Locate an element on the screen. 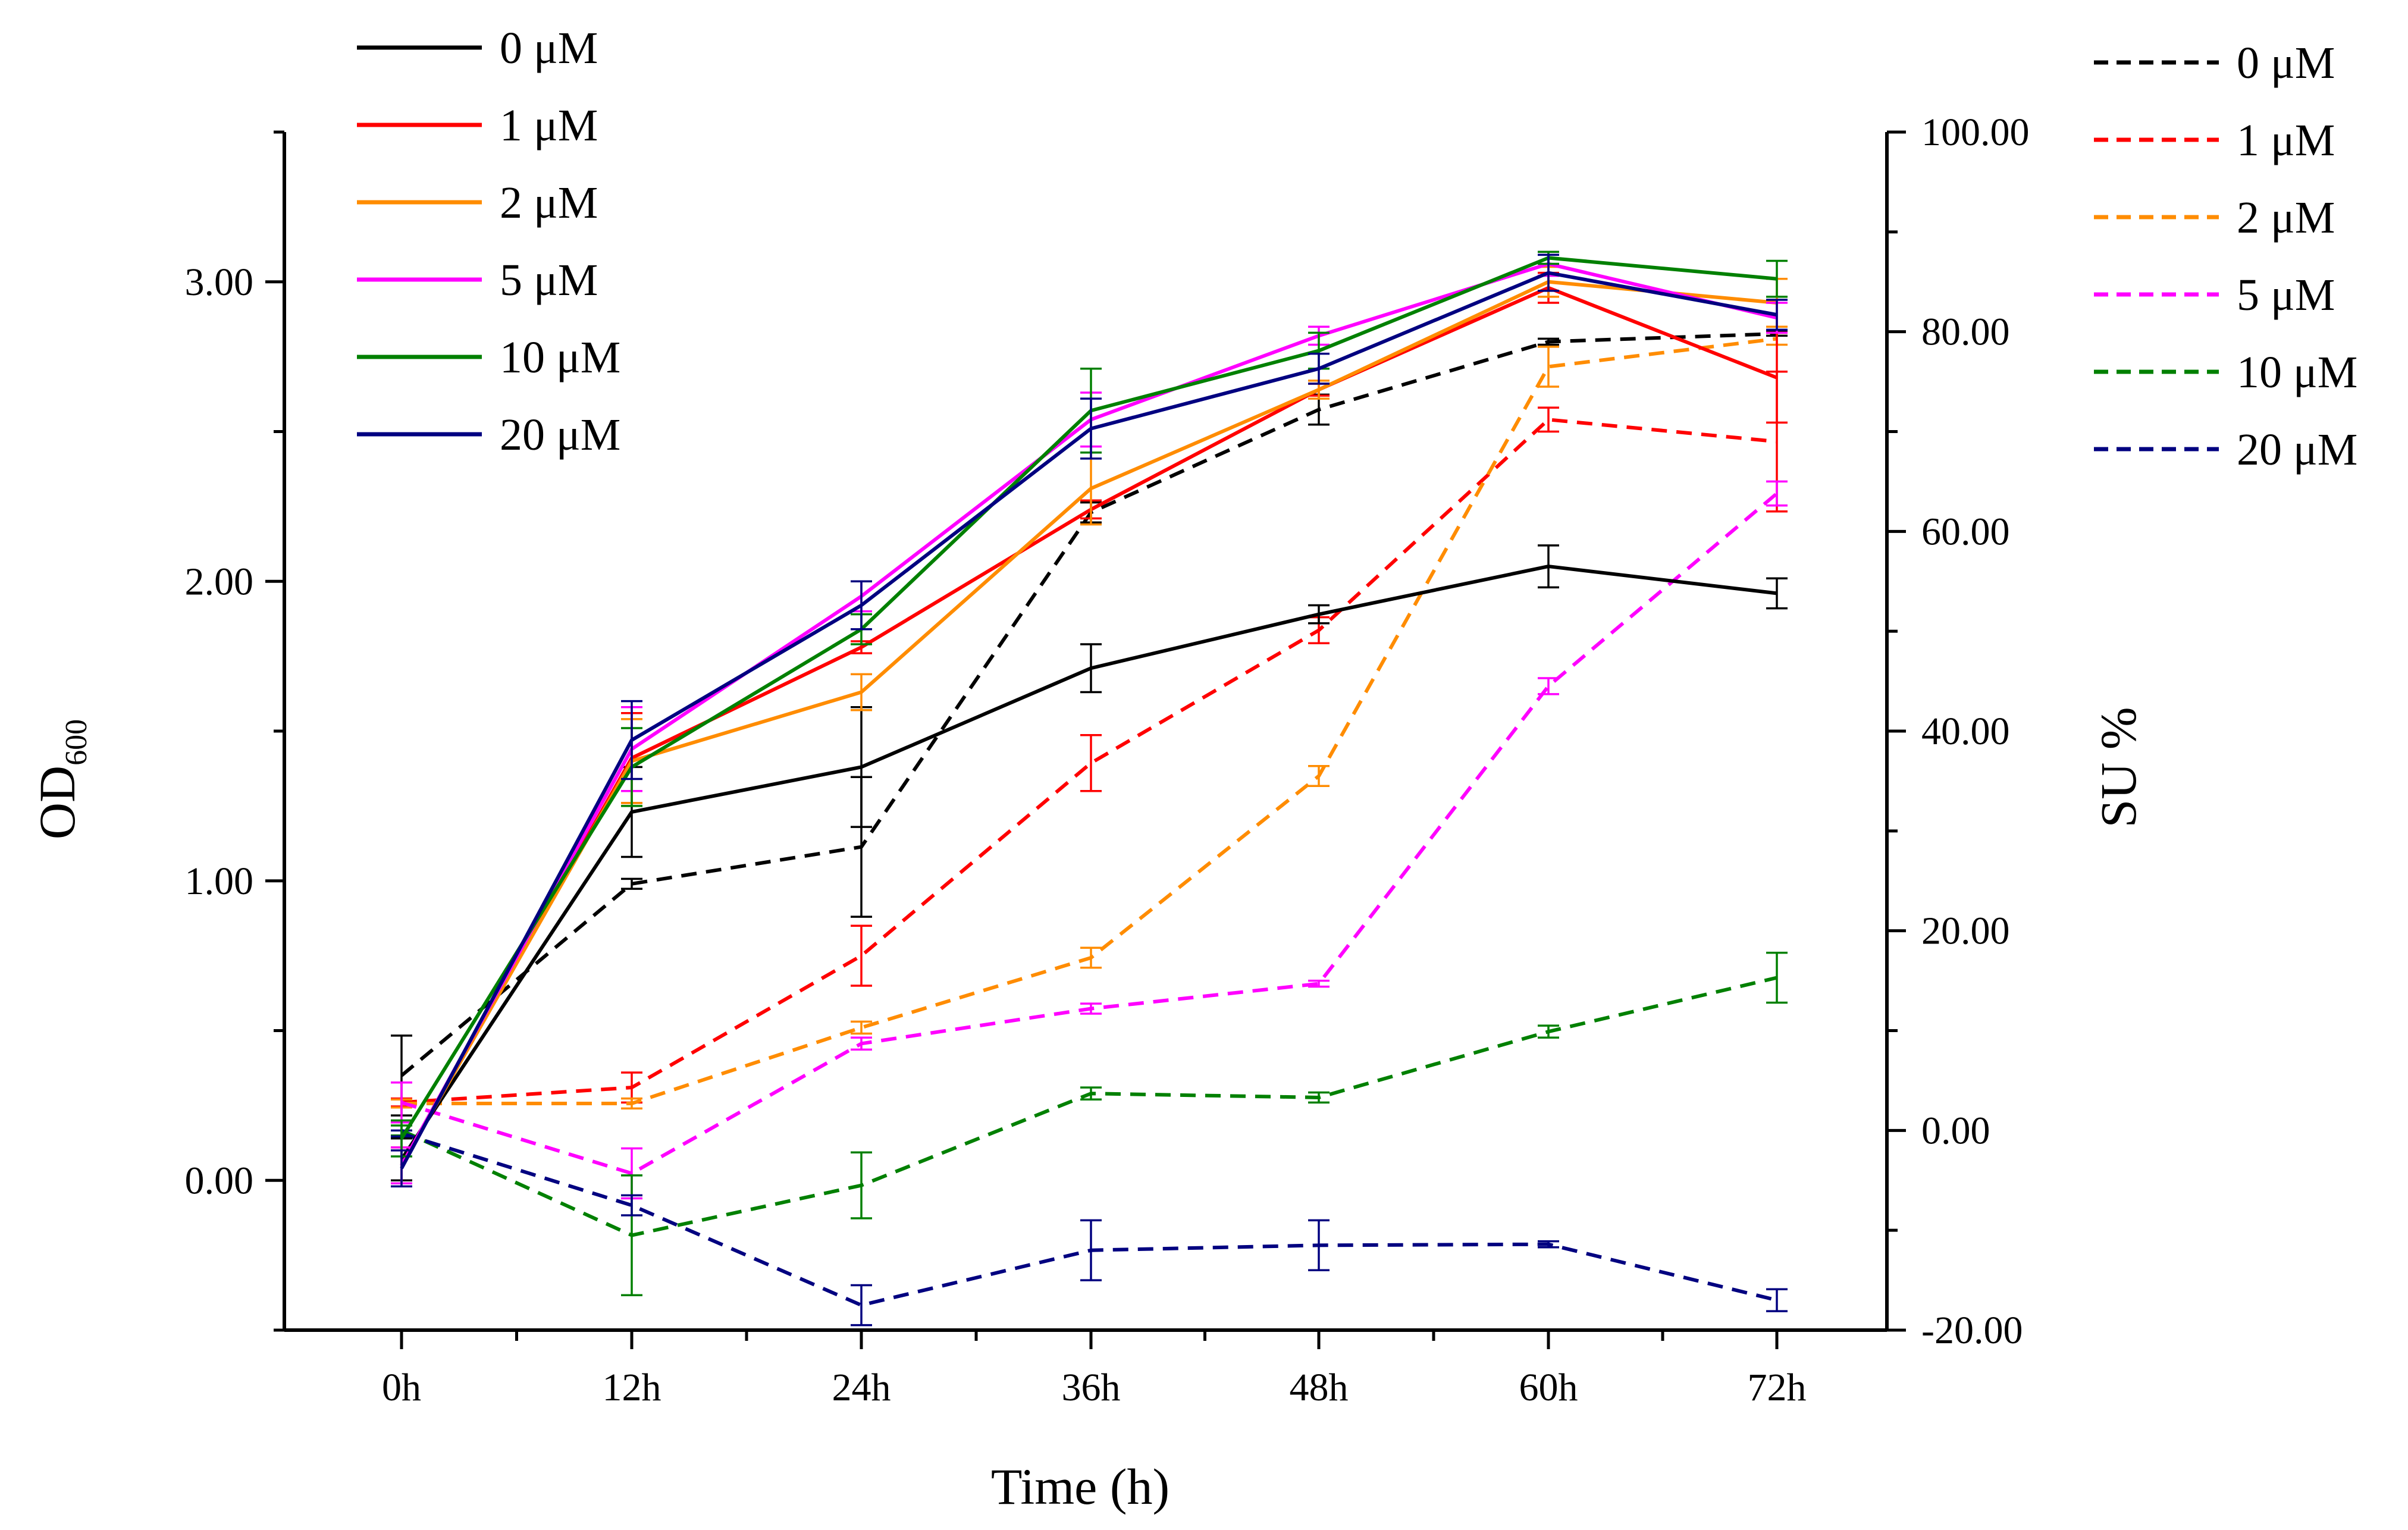 Image resolution: width=2408 pixels, height=1530 pixels. od-legend-label: 2 μM is located at coordinates (549, 203).